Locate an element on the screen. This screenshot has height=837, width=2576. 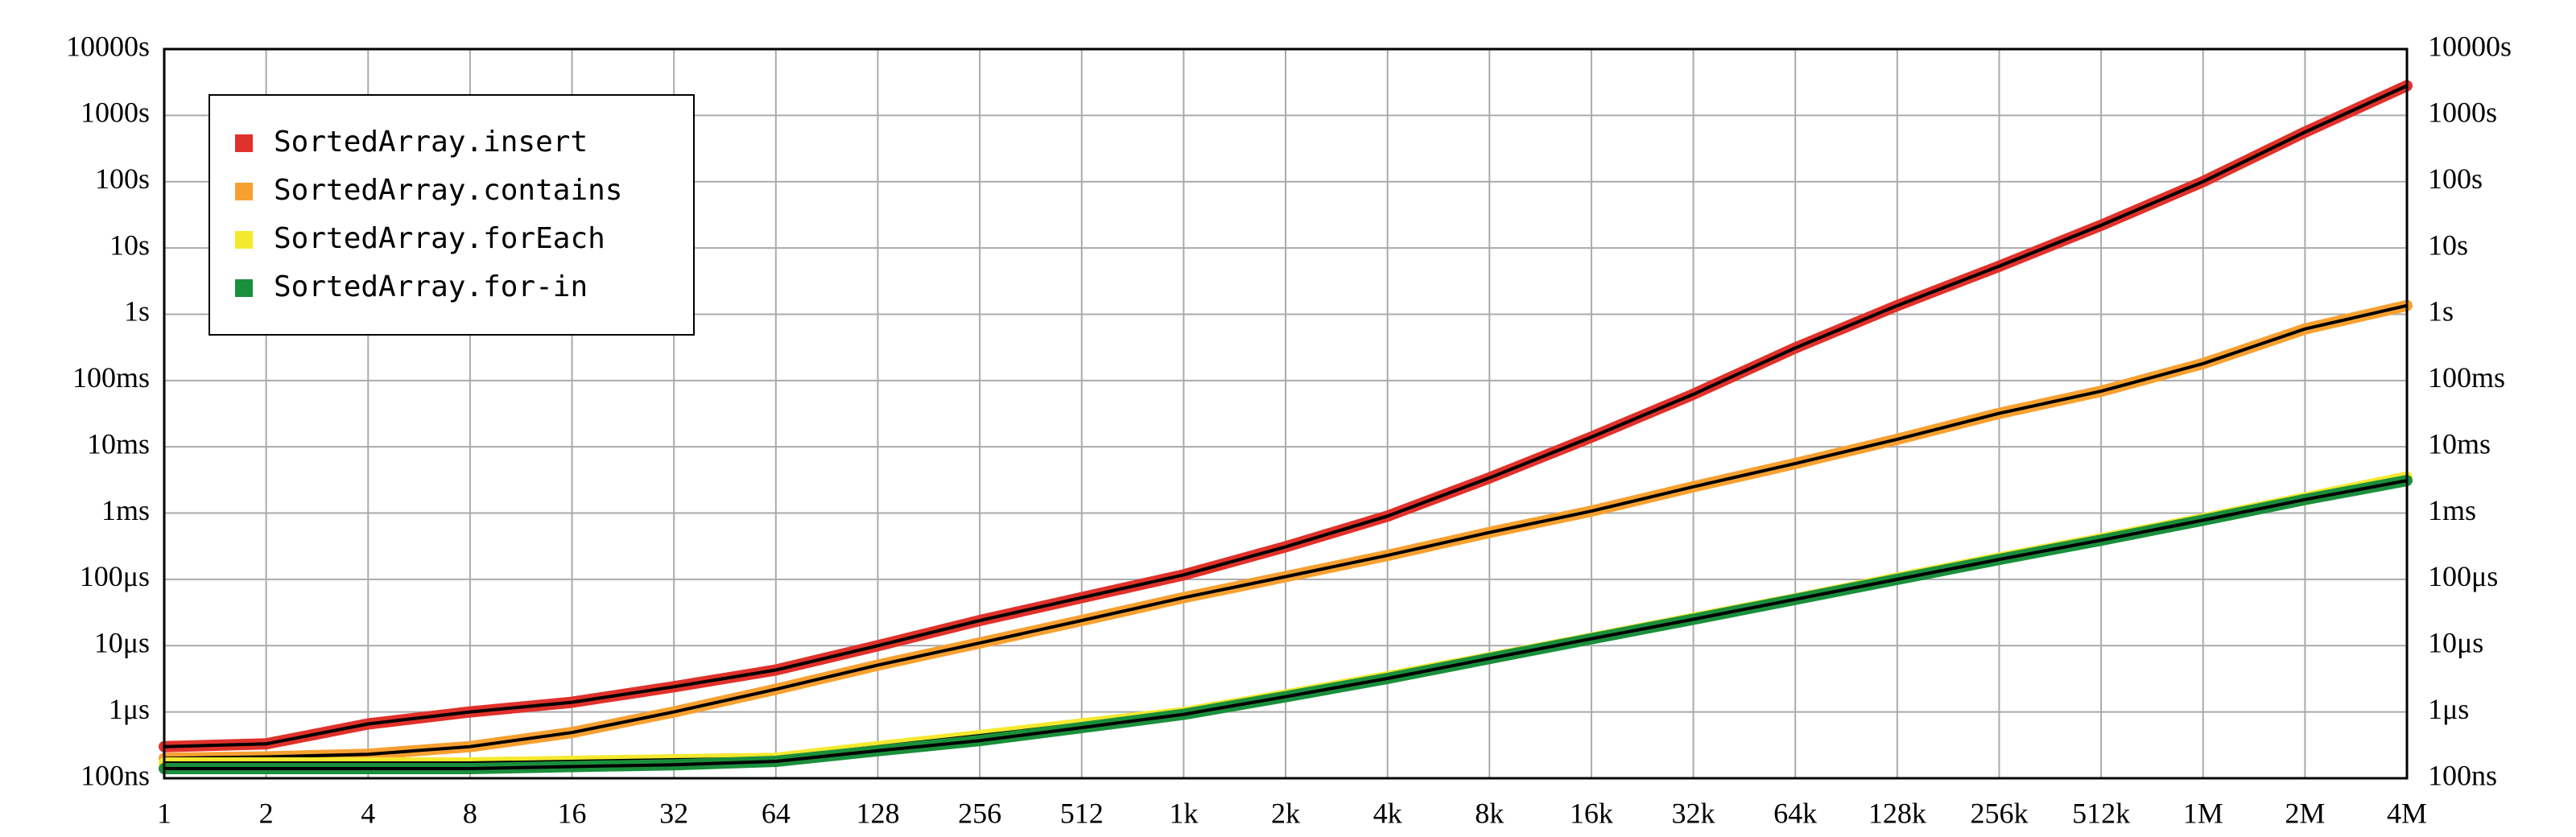
x-tick-label: 256k is located at coordinates (1999, 813).